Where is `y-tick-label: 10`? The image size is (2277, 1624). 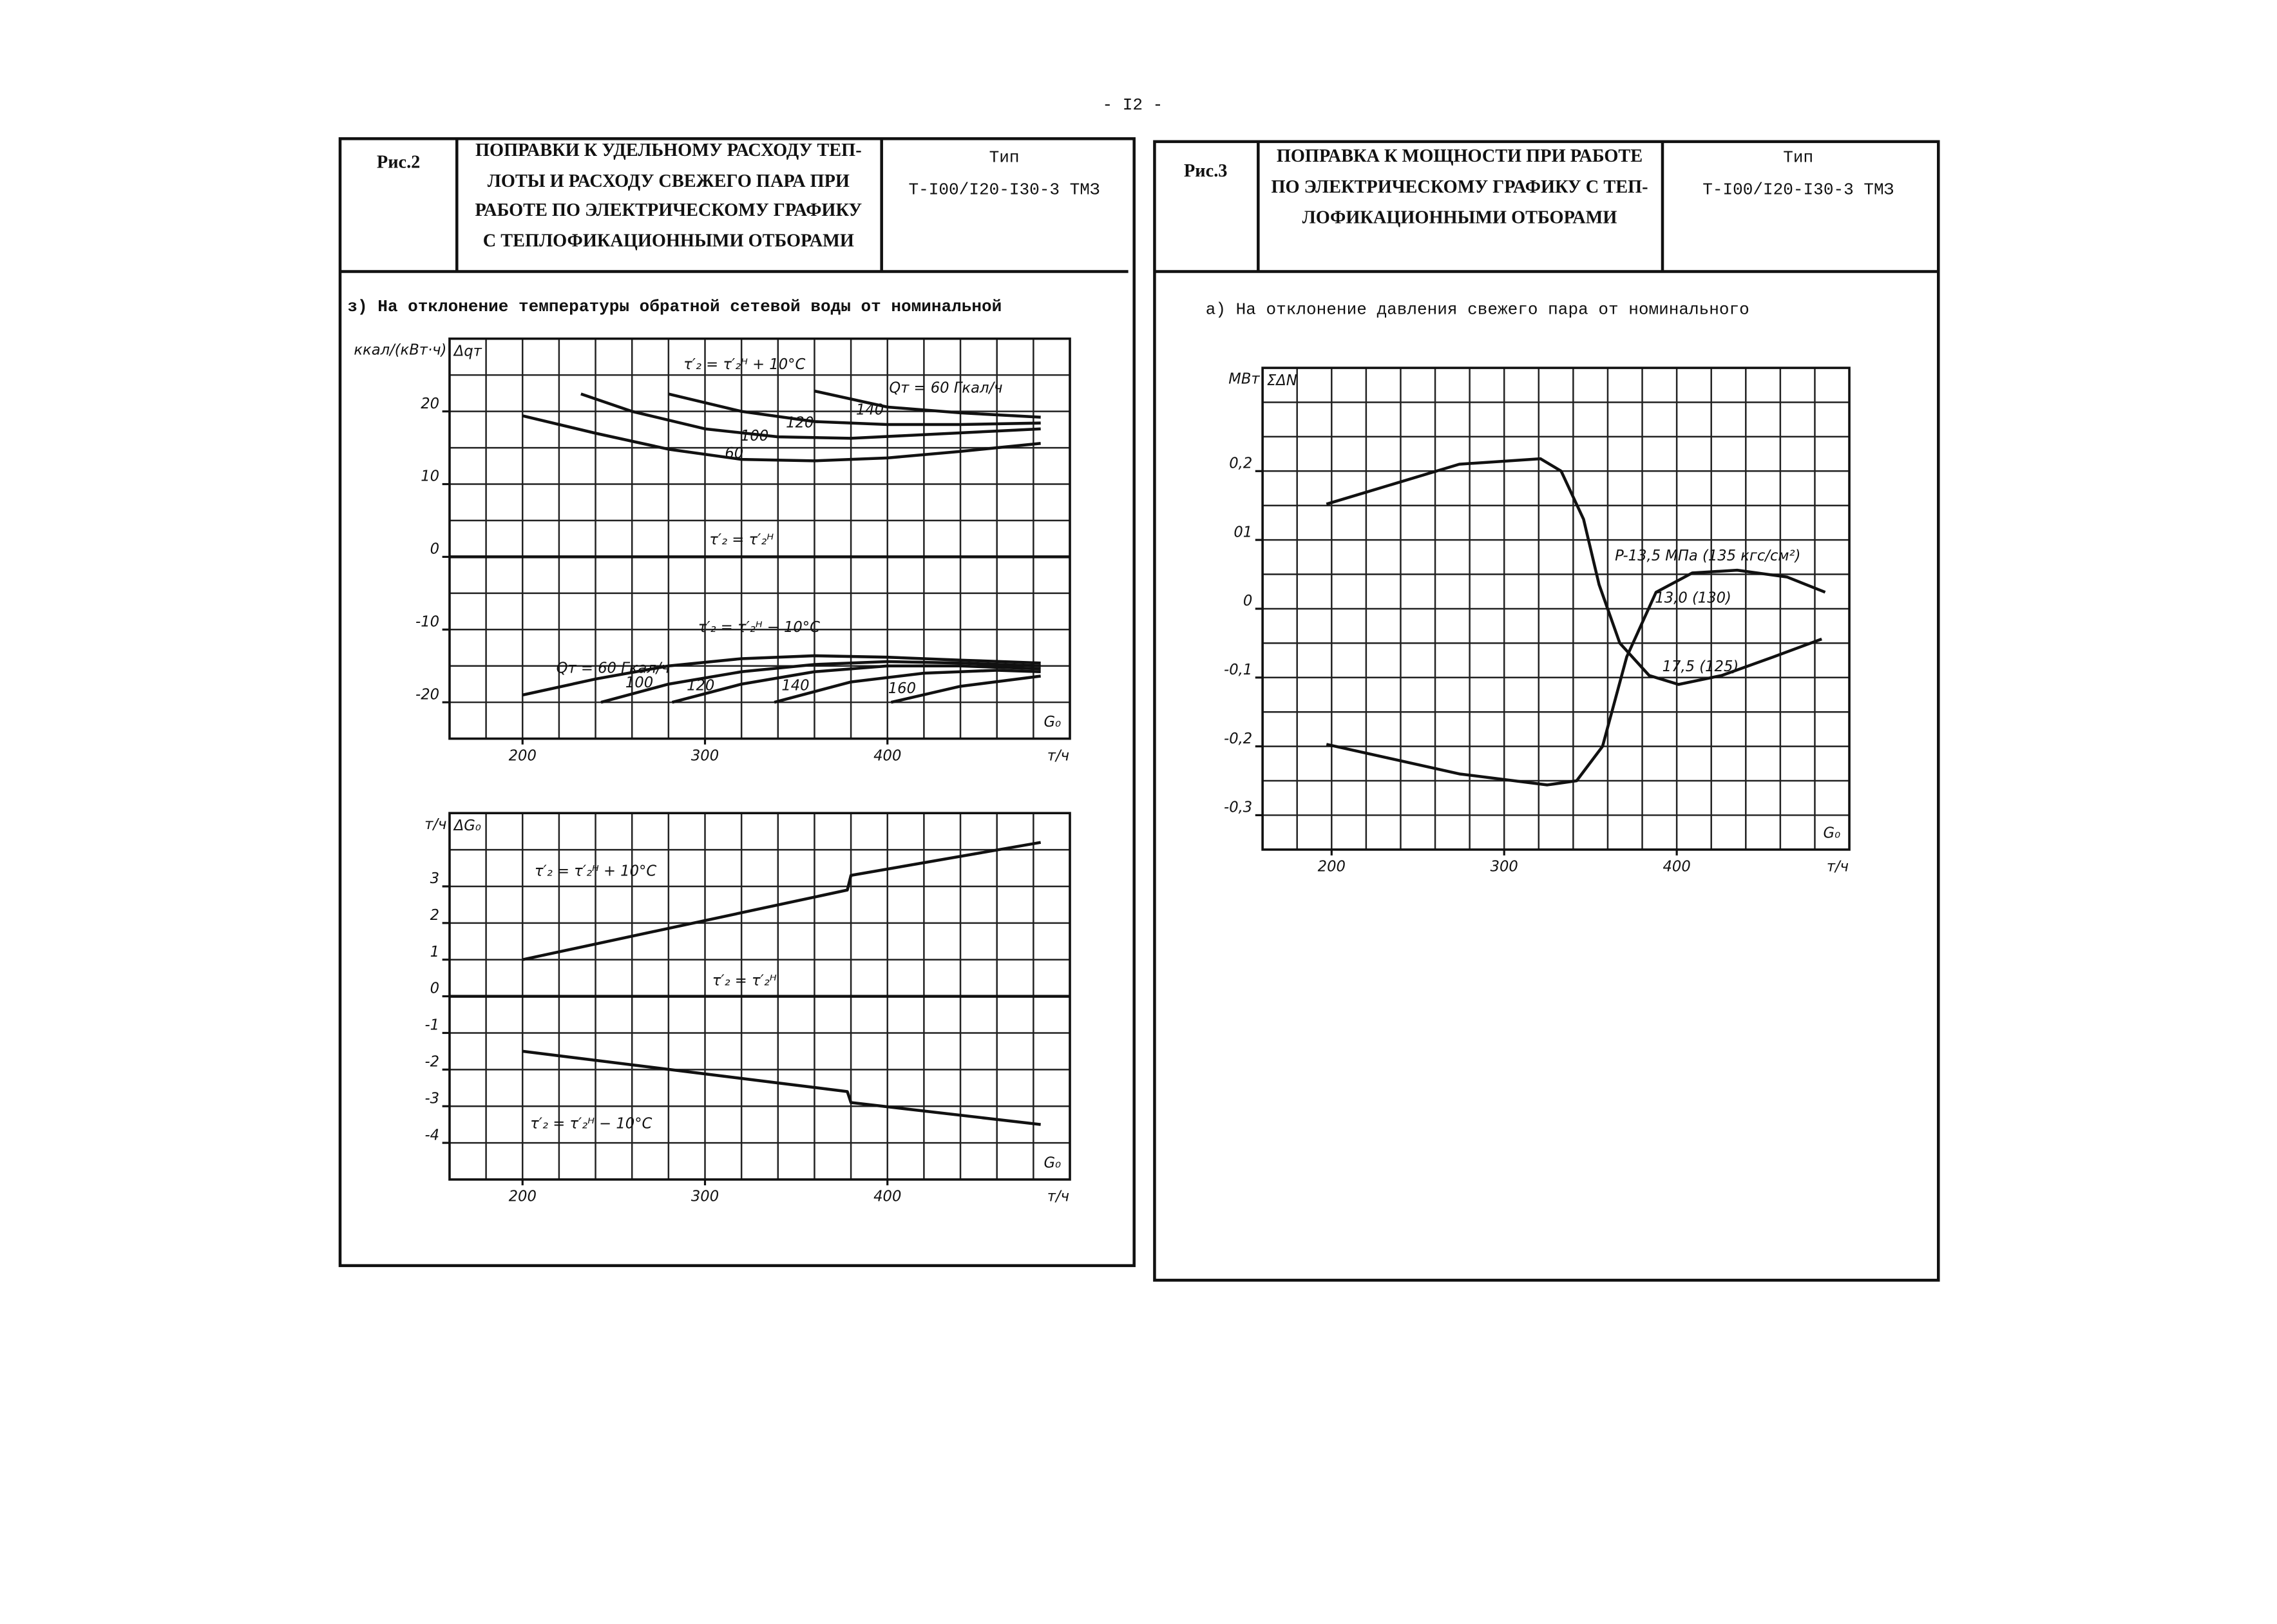
y-tick-label: 10 is located at coordinates (430, 476).